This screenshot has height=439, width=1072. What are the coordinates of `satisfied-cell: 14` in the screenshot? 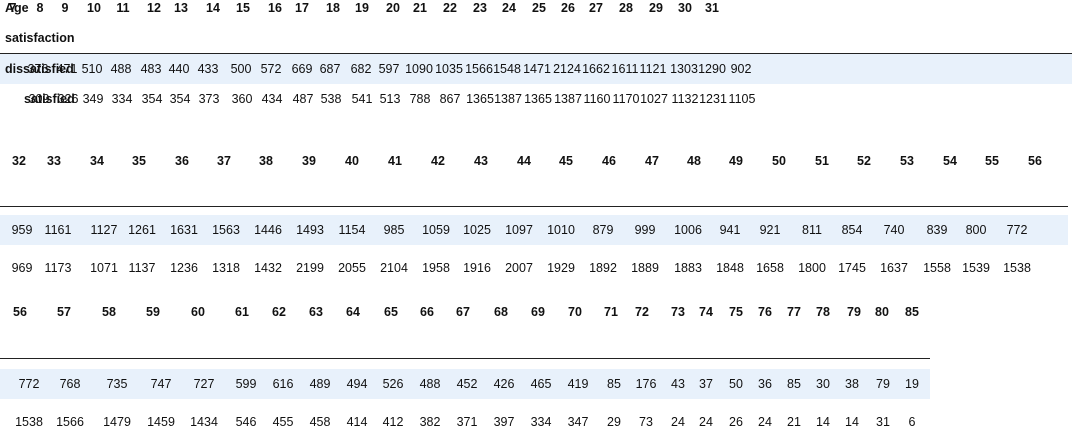 It's located at (852, 422).